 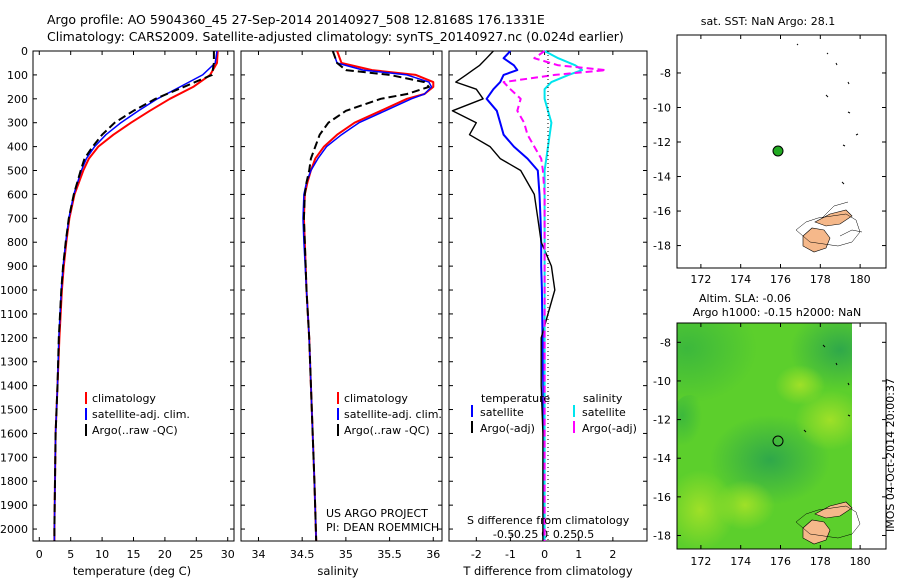 I want to click on x-tick-label: 30, so click(x=228, y=554).